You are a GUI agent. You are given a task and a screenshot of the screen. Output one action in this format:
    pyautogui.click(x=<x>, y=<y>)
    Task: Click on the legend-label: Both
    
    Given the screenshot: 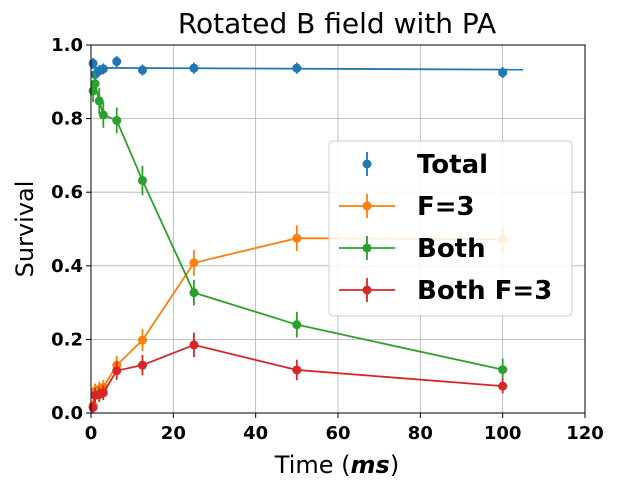 What is the action you would take?
    pyautogui.click(x=451, y=249)
    